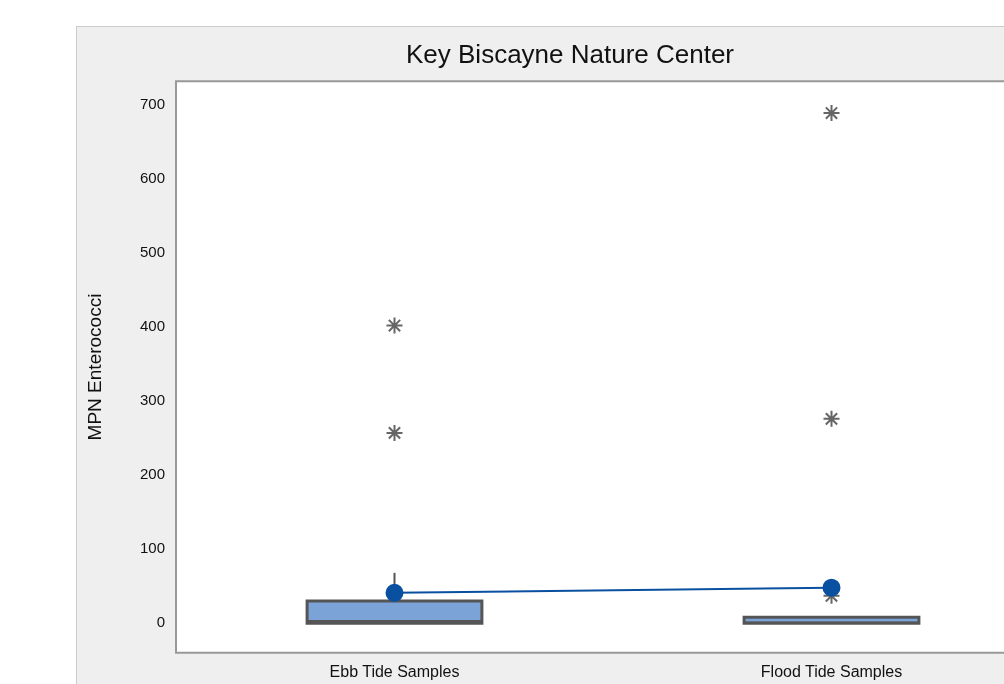 Image resolution: width=1004 pixels, height=684 pixels. Describe the element at coordinates (831, 671) in the screenshot. I see `x-tick-label: Flood Tide Samples` at that location.